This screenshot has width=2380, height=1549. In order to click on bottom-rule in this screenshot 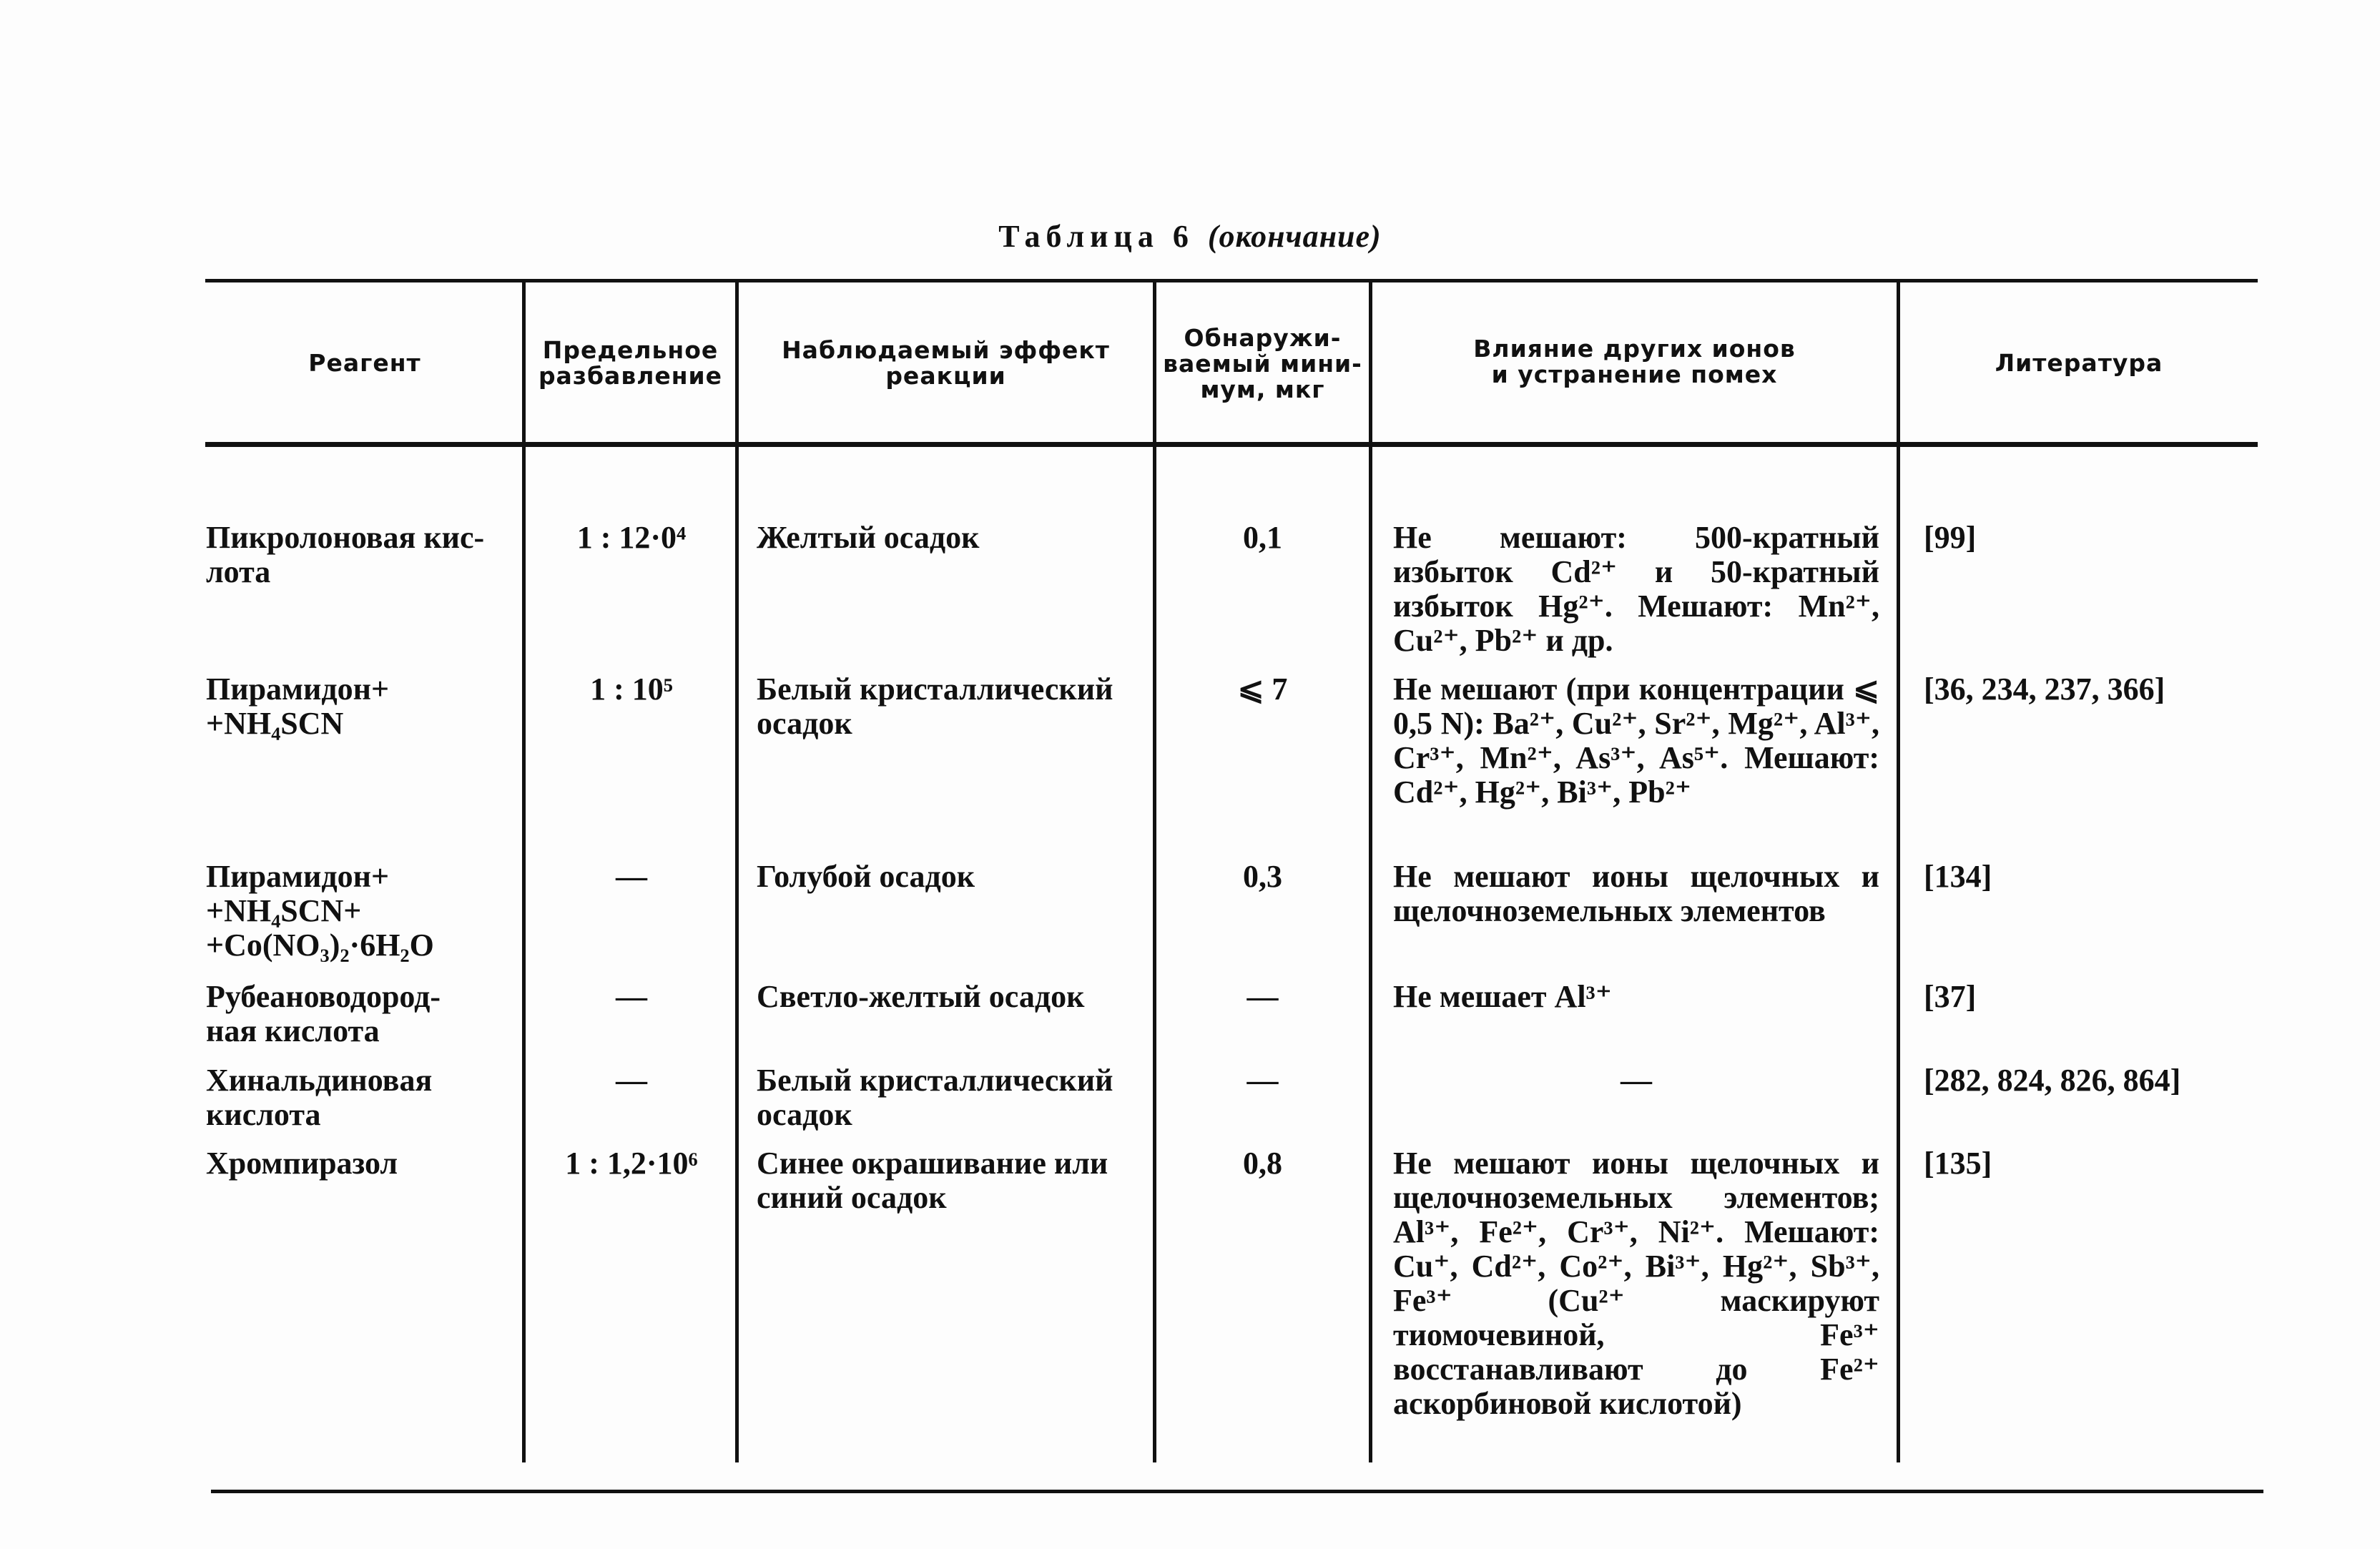, I will do `click(1237, 1491)`.